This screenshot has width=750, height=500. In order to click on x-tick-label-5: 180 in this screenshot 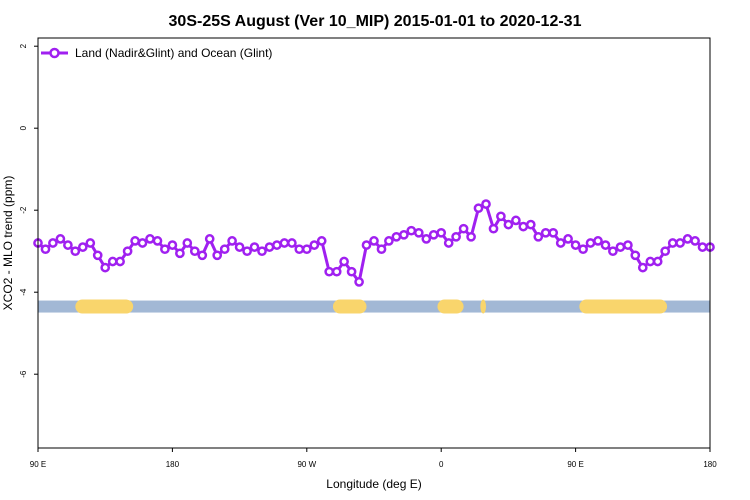, I will do `click(710, 464)`.